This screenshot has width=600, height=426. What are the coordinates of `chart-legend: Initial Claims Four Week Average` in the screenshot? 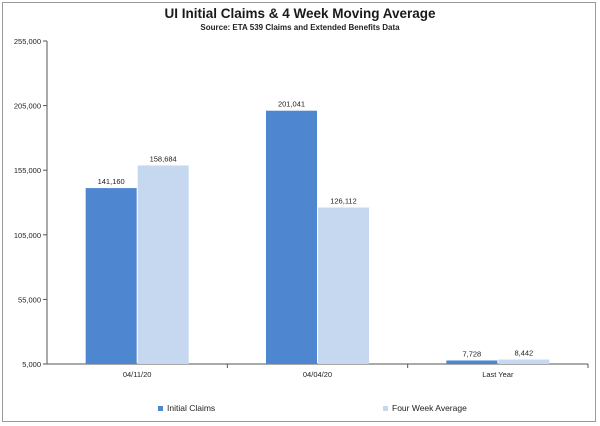 It's located at (300, 411).